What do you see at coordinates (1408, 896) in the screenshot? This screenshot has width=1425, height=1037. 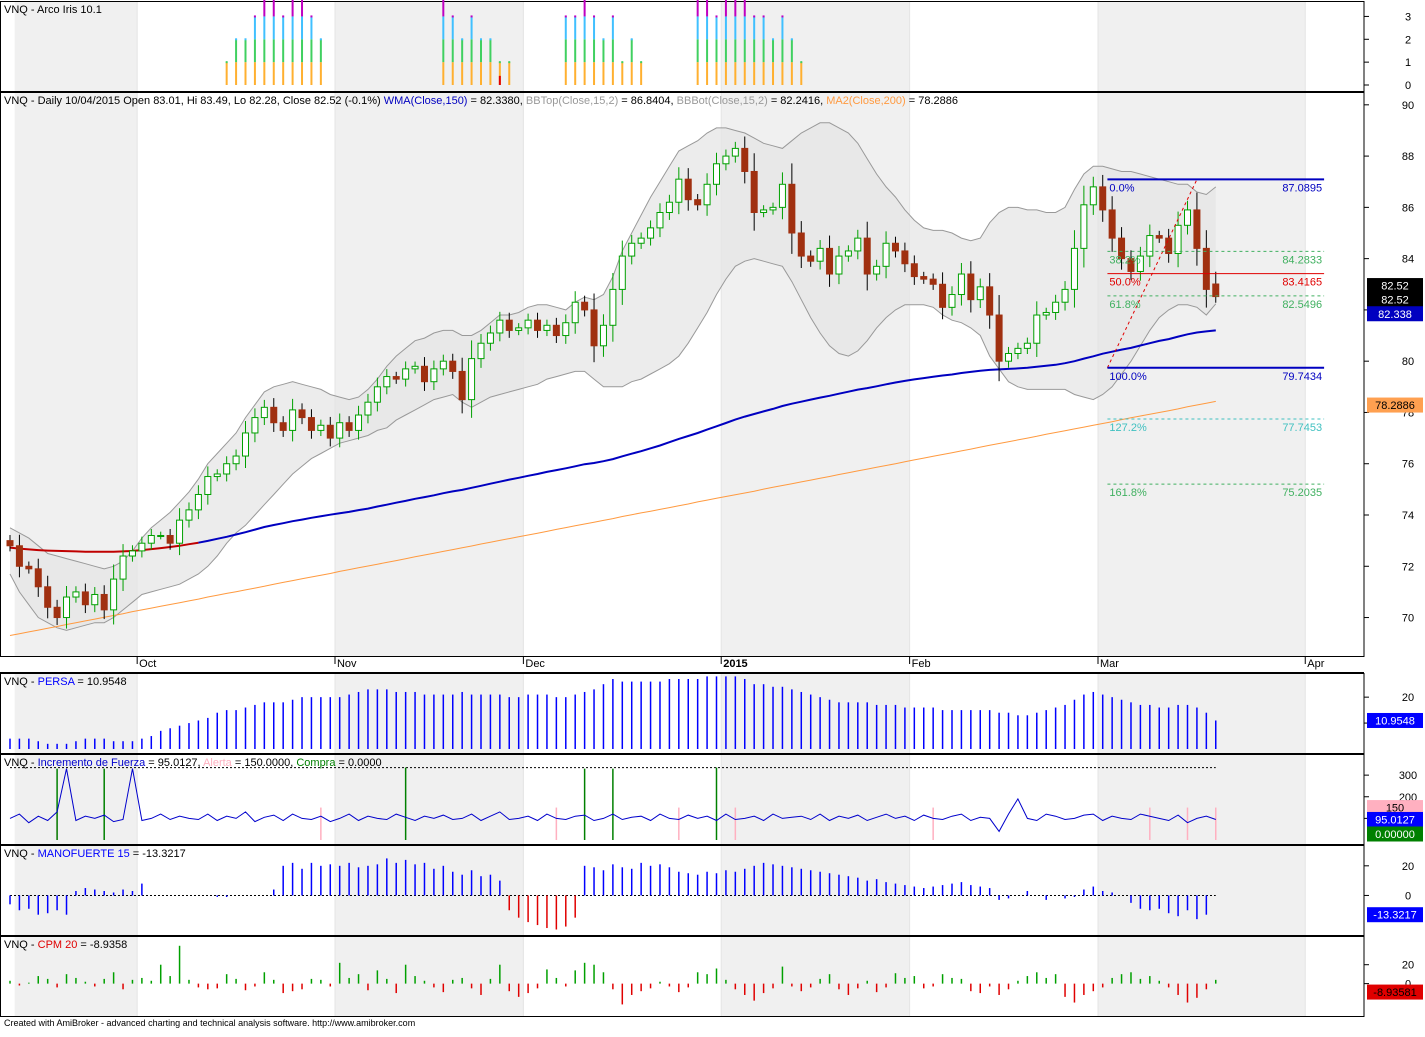 I see `manofuerte-y-tick-label: 0` at bounding box center [1408, 896].